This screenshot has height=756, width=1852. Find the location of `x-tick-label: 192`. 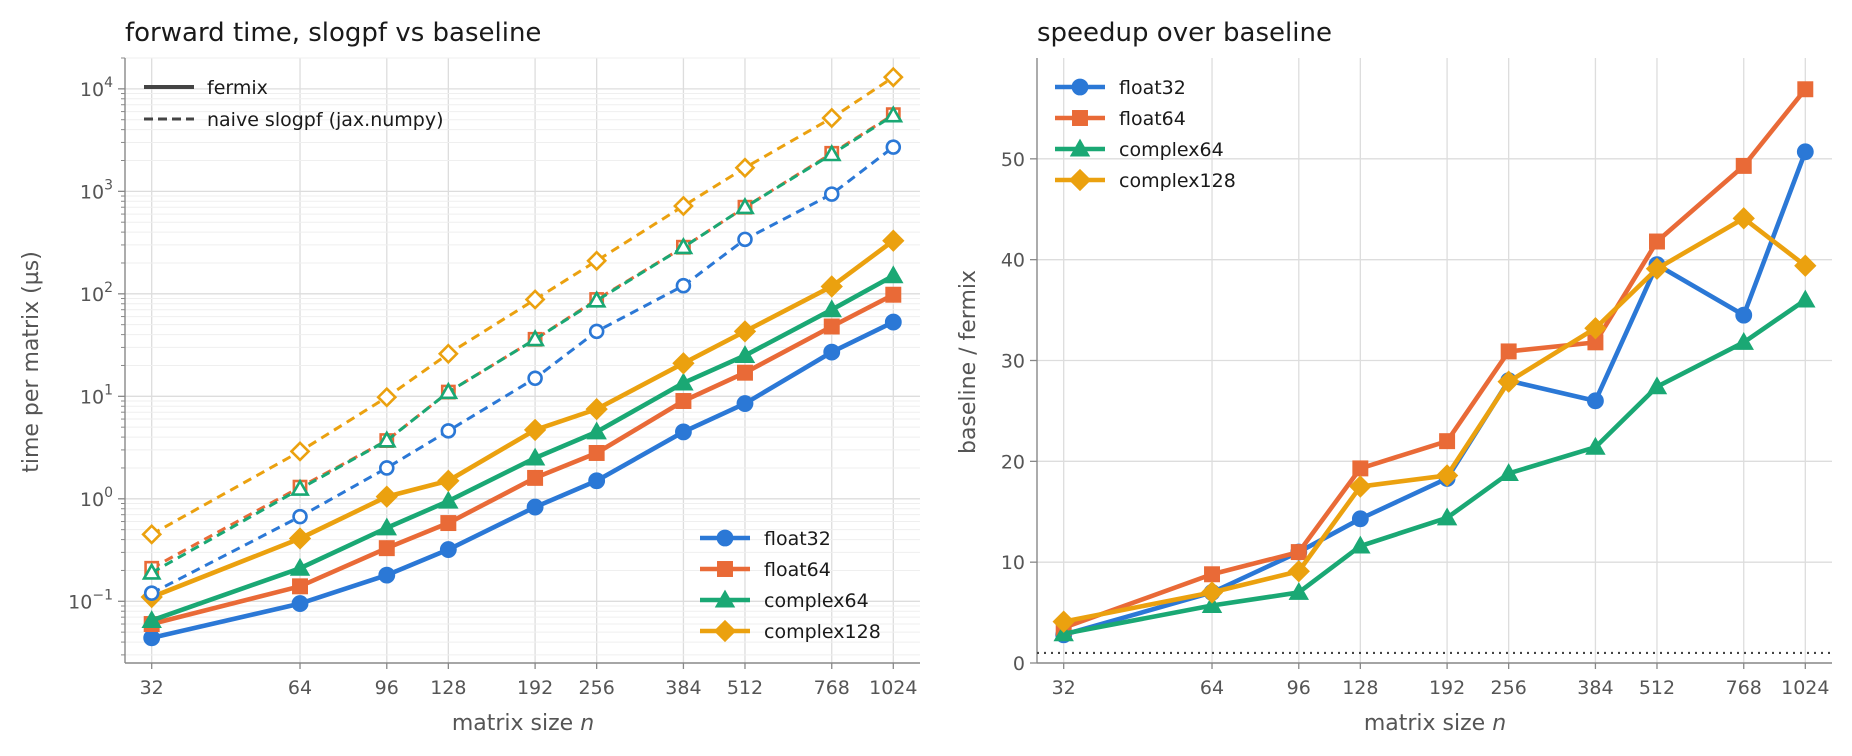

x-tick-label: 192 is located at coordinates (535, 688).